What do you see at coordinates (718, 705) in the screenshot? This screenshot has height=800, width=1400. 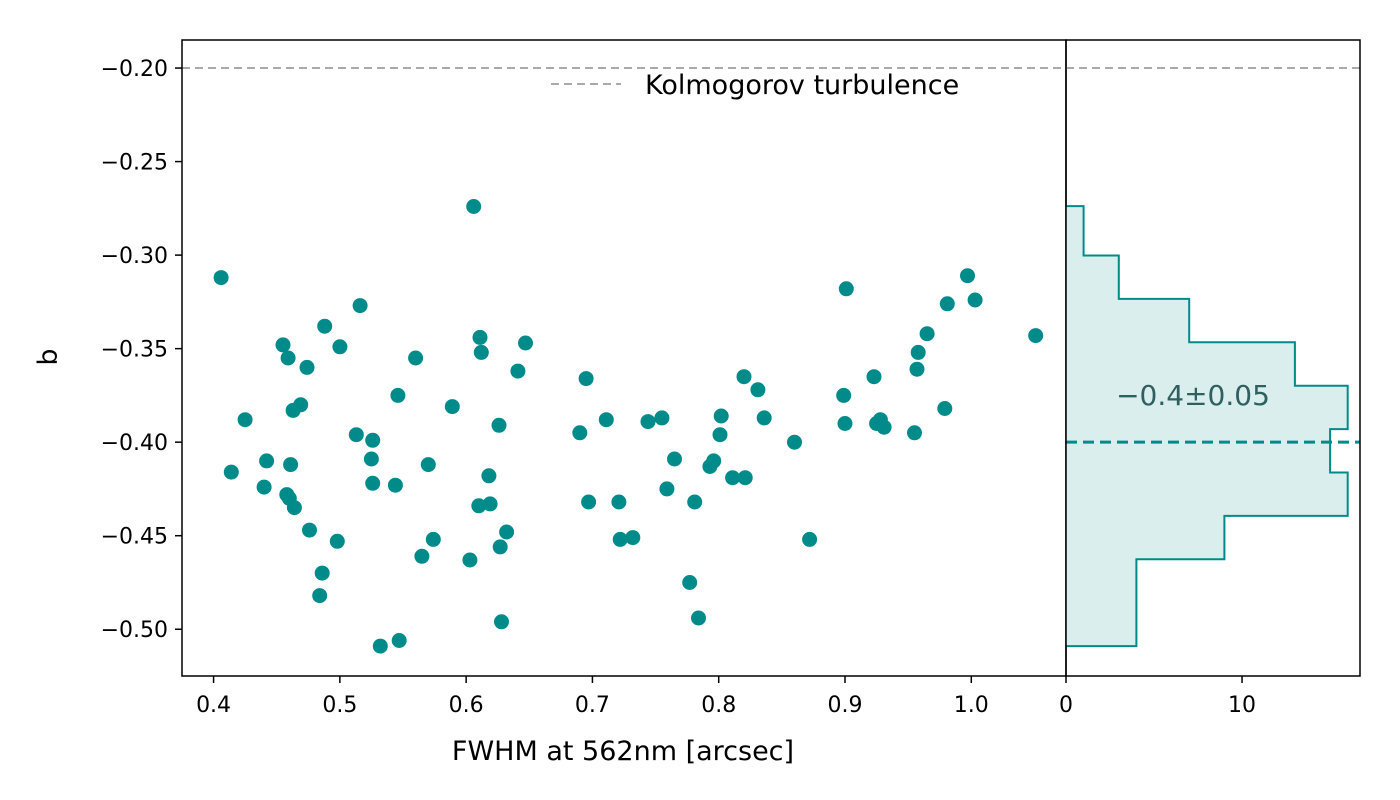 I see `x-tick-label: 0.8` at bounding box center [718, 705].